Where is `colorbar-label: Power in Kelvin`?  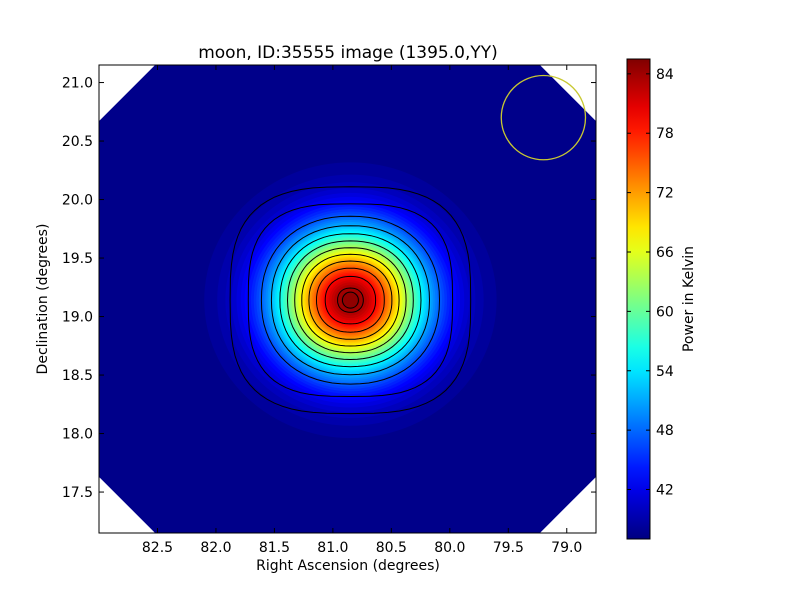 colorbar-label: Power in Kelvin is located at coordinates (689, 299).